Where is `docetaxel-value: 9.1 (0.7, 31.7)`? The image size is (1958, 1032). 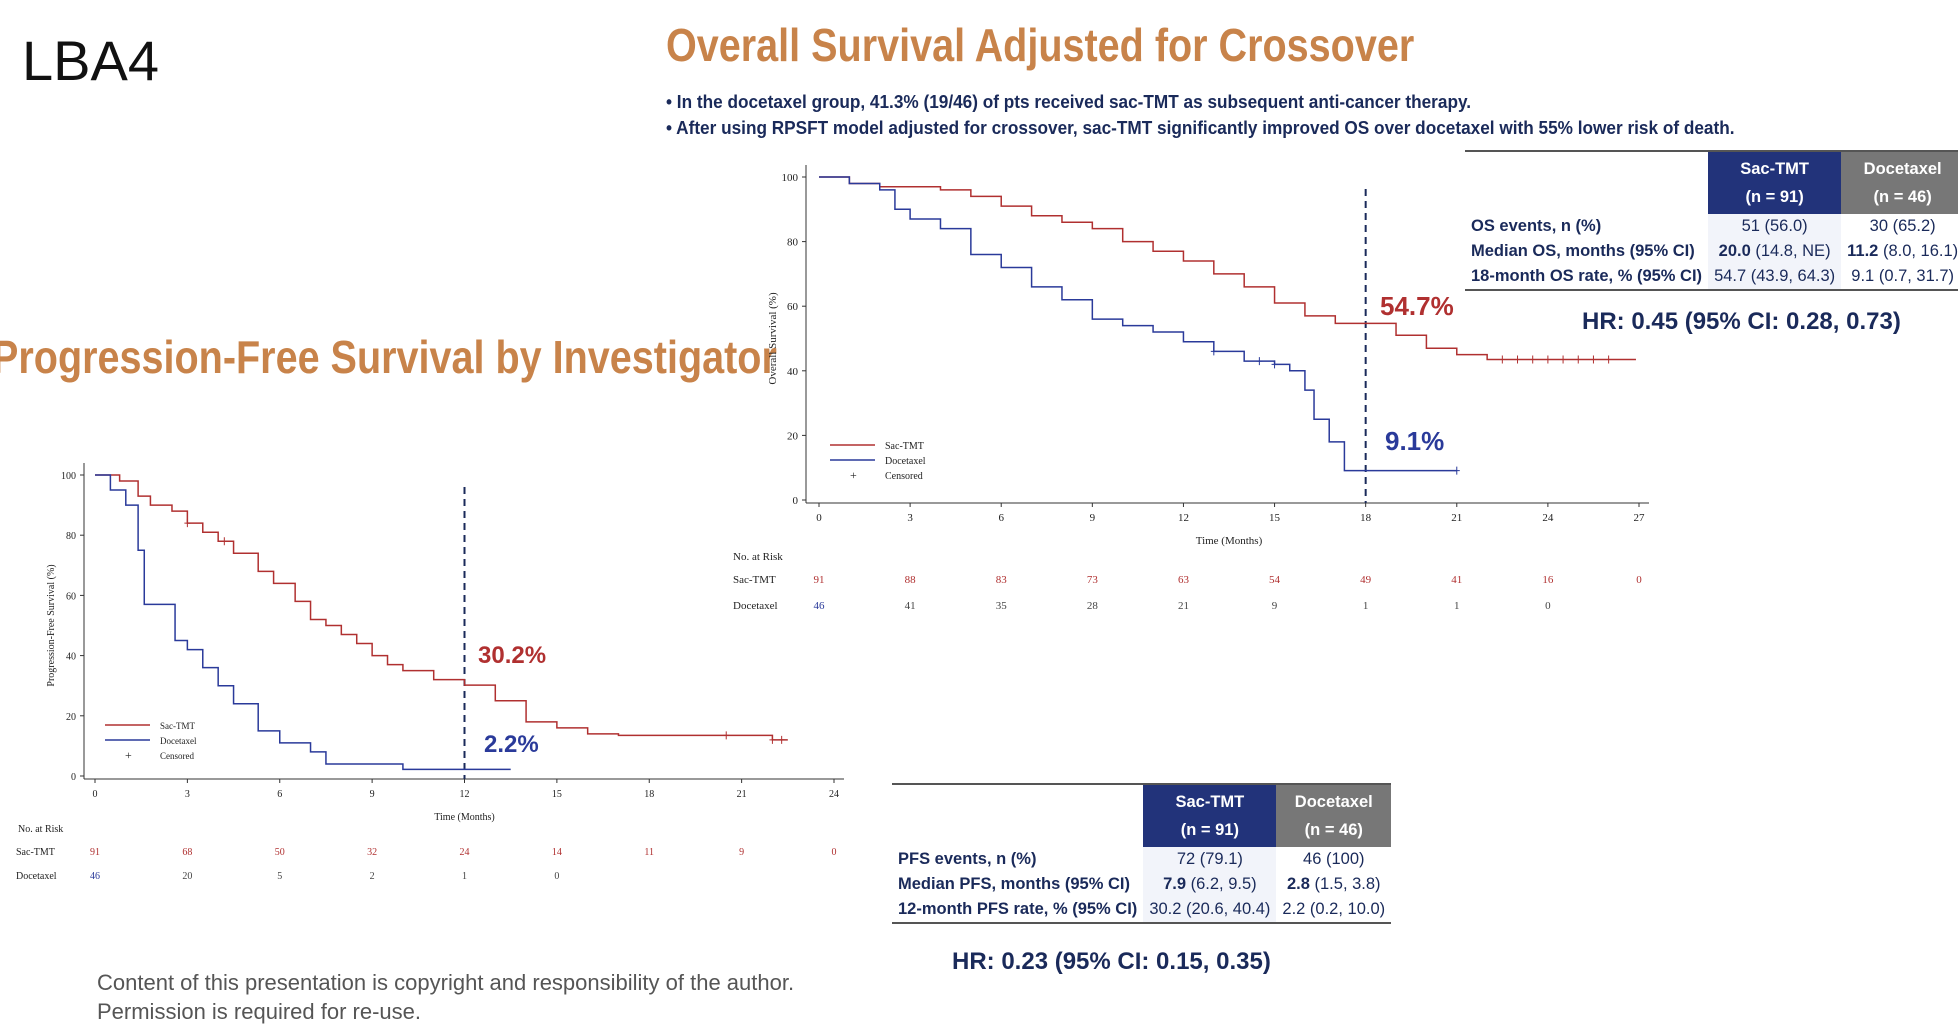
docetaxel-value: 9.1 (0.7, 31.7) is located at coordinates (1903, 276).